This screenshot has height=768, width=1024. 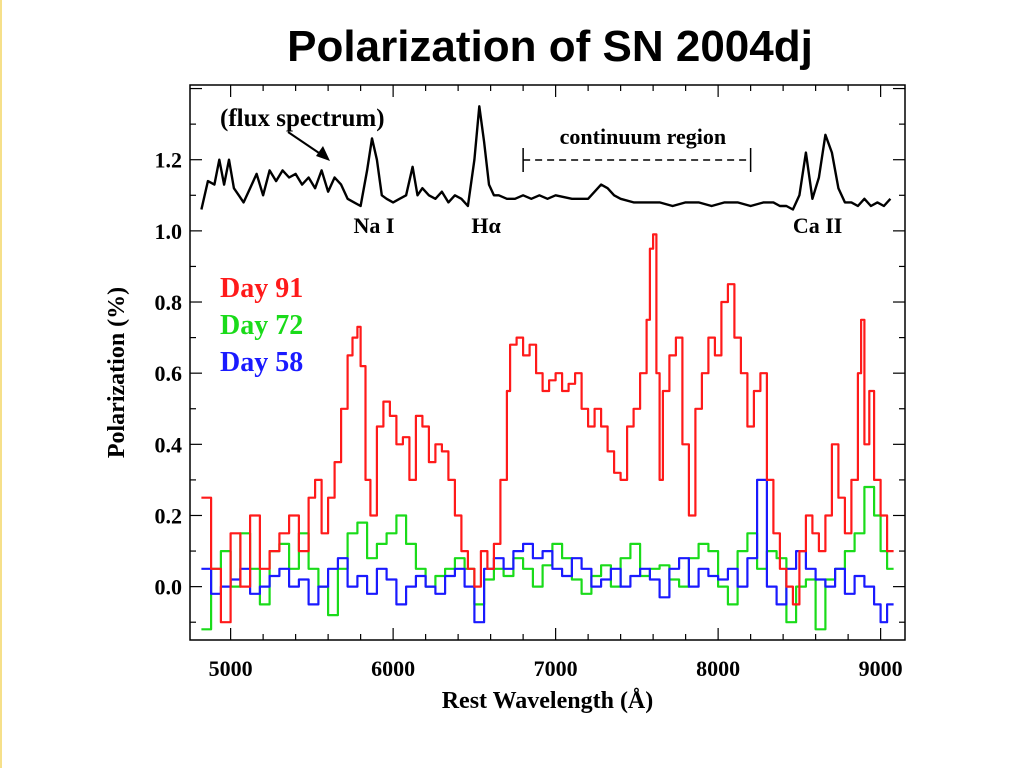 What do you see at coordinates (818, 225) in the screenshot?
I see `spectral-line-label: Ca II` at bounding box center [818, 225].